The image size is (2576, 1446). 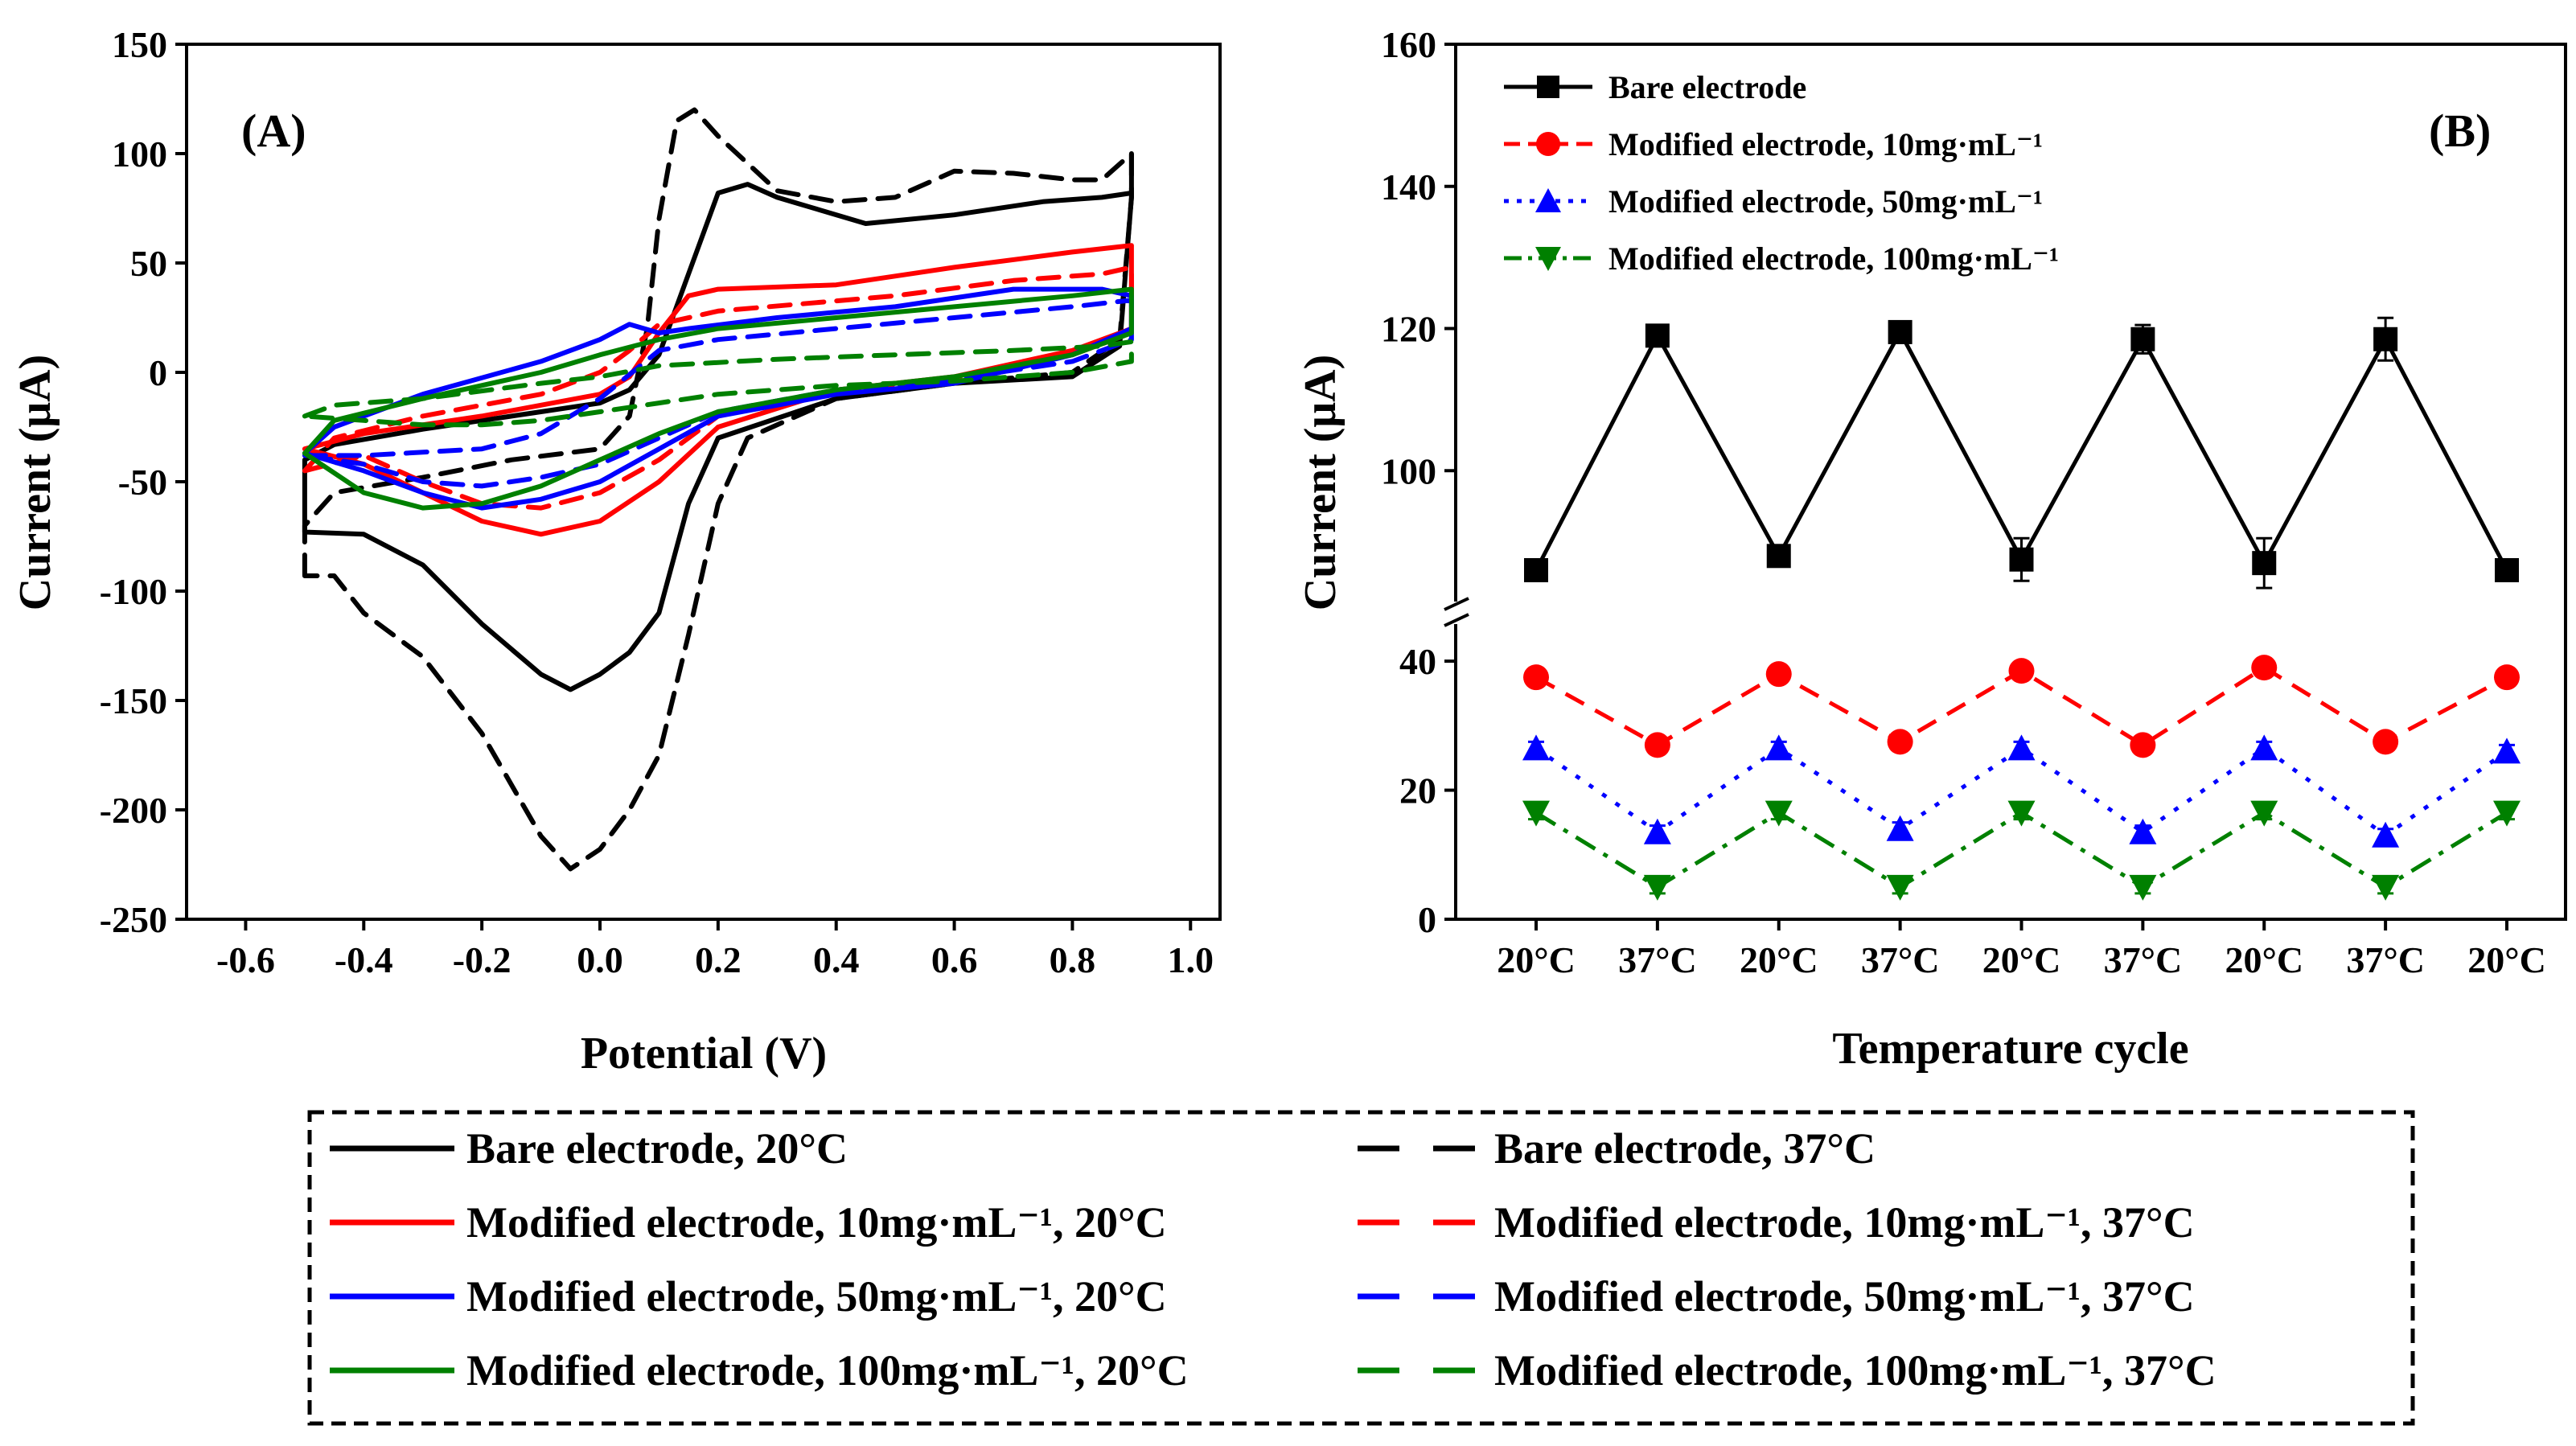 I want to click on panel-b-legend-item: Modified electrode, 100mg·mL⁻¹, so click(x=1781, y=258).